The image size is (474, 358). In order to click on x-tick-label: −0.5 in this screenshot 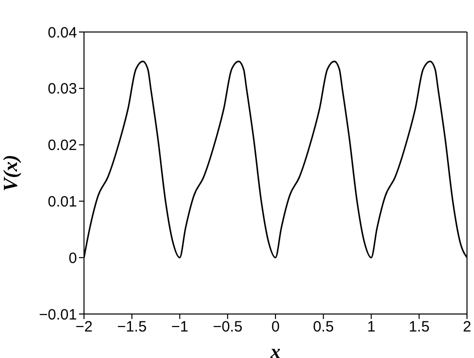, I will do `click(227, 327)`.